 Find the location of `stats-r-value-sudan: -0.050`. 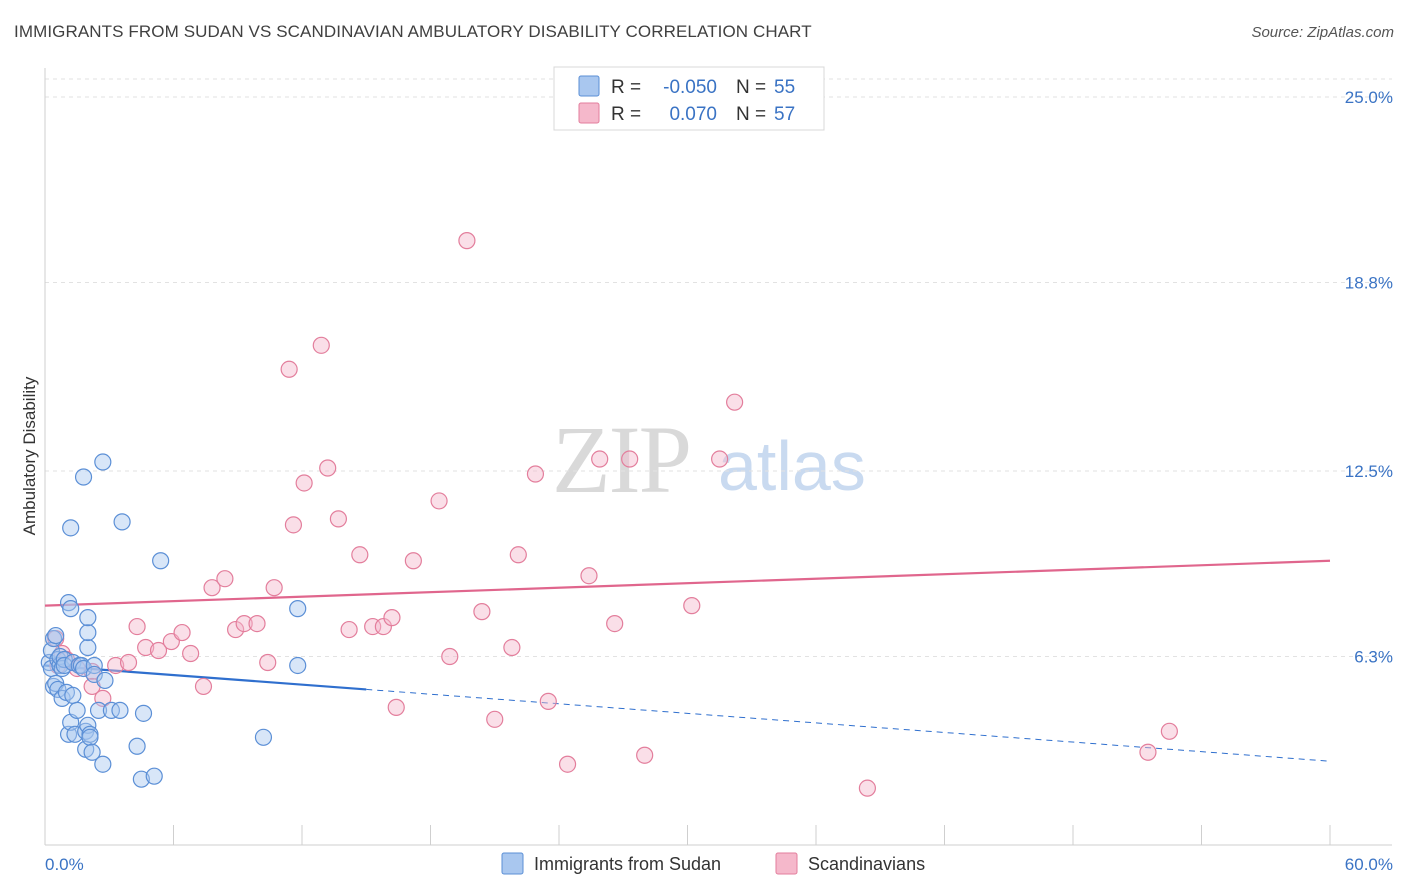

stats-r-value-sudan: -0.050 is located at coordinates (690, 87).